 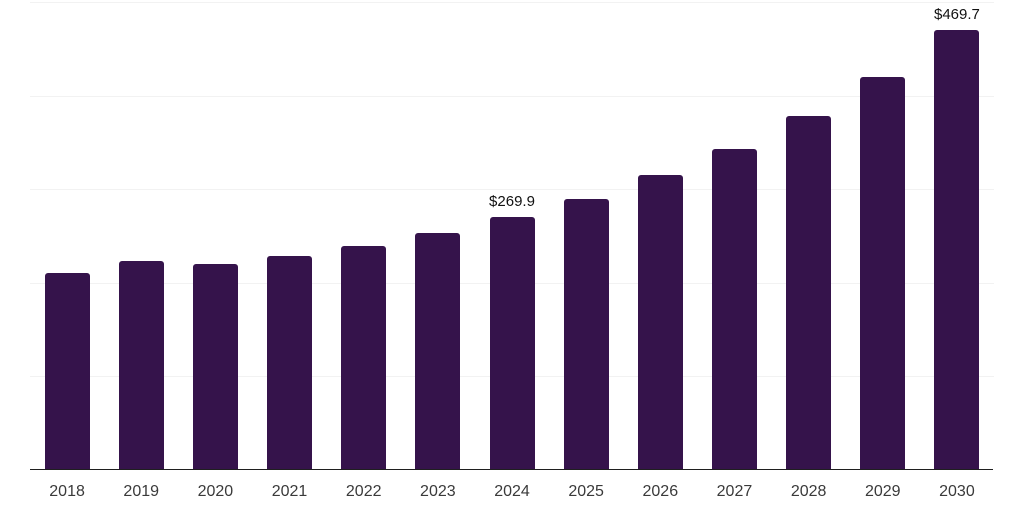 What do you see at coordinates (141, 491) in the screenshot?
I see `x-tick-2019: 2019` at bounding box center [141, 491].